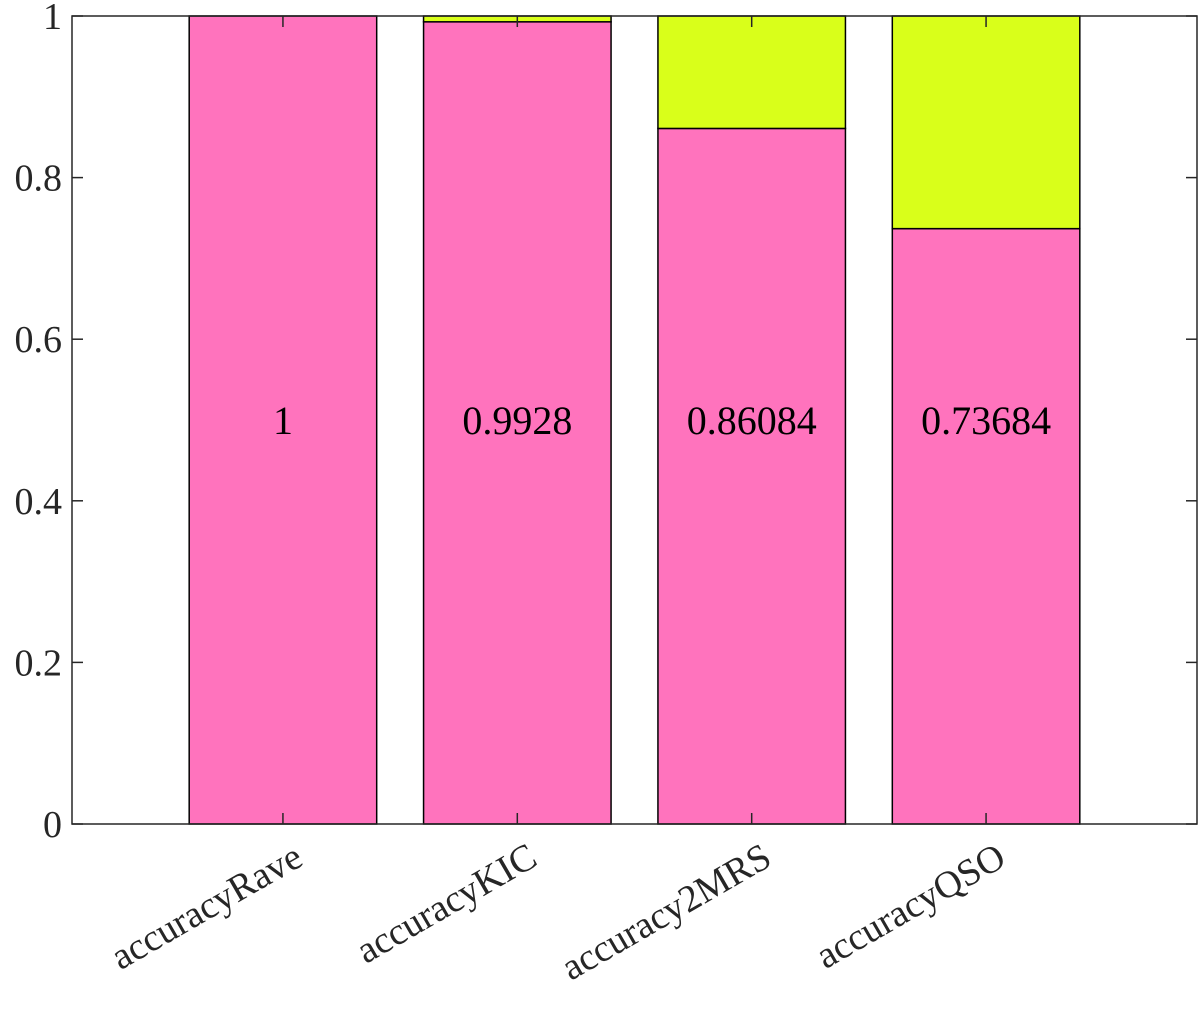  Describe the element at coordinates (911, 906) in the screenshot. I see `x-tick-label: accuracyQSO` at that location.